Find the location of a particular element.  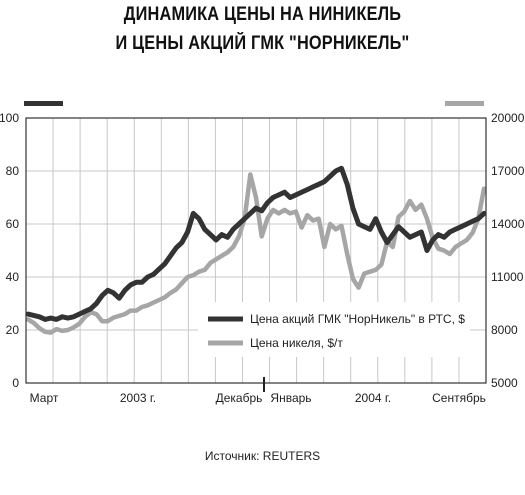

left-tick-label: 100 is located at coordinates (9, 118).